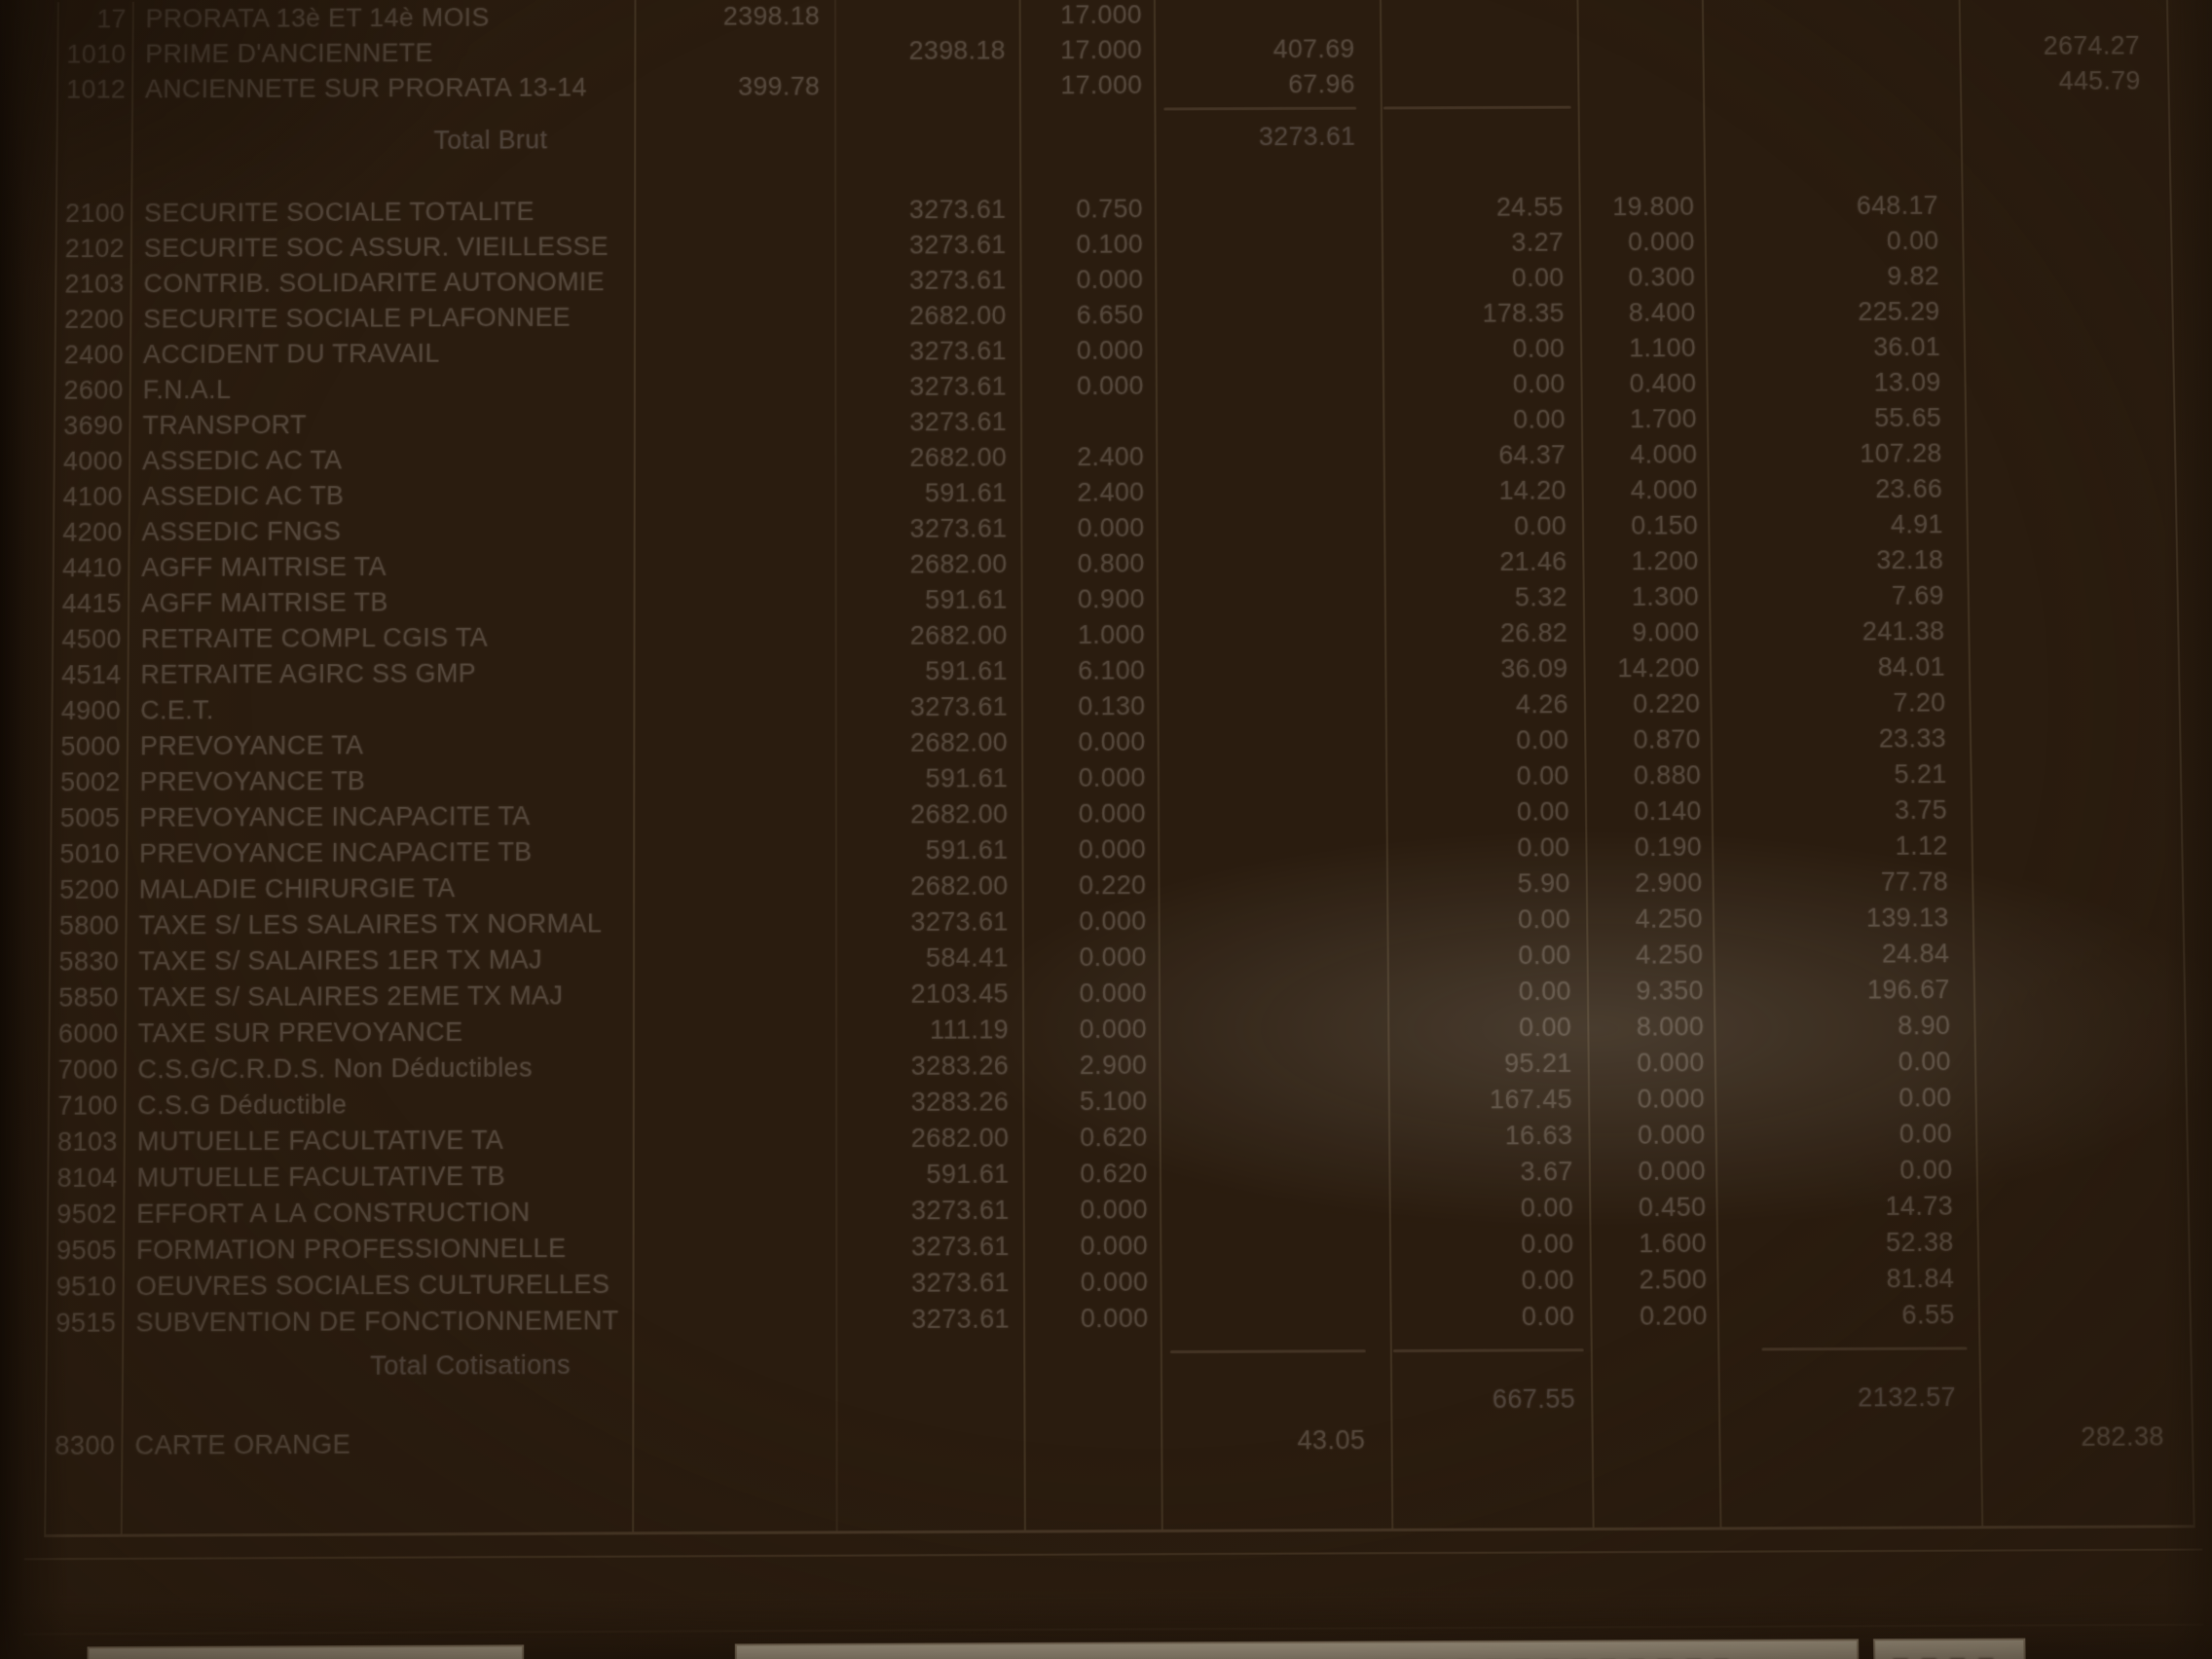 The height and width of the screenshot is (1659, 2212). What do you see at coordinates (1532, 490) in the screenshot?
I see `cell-amount_emp: 14.20` at bounding box center [1532, 490].